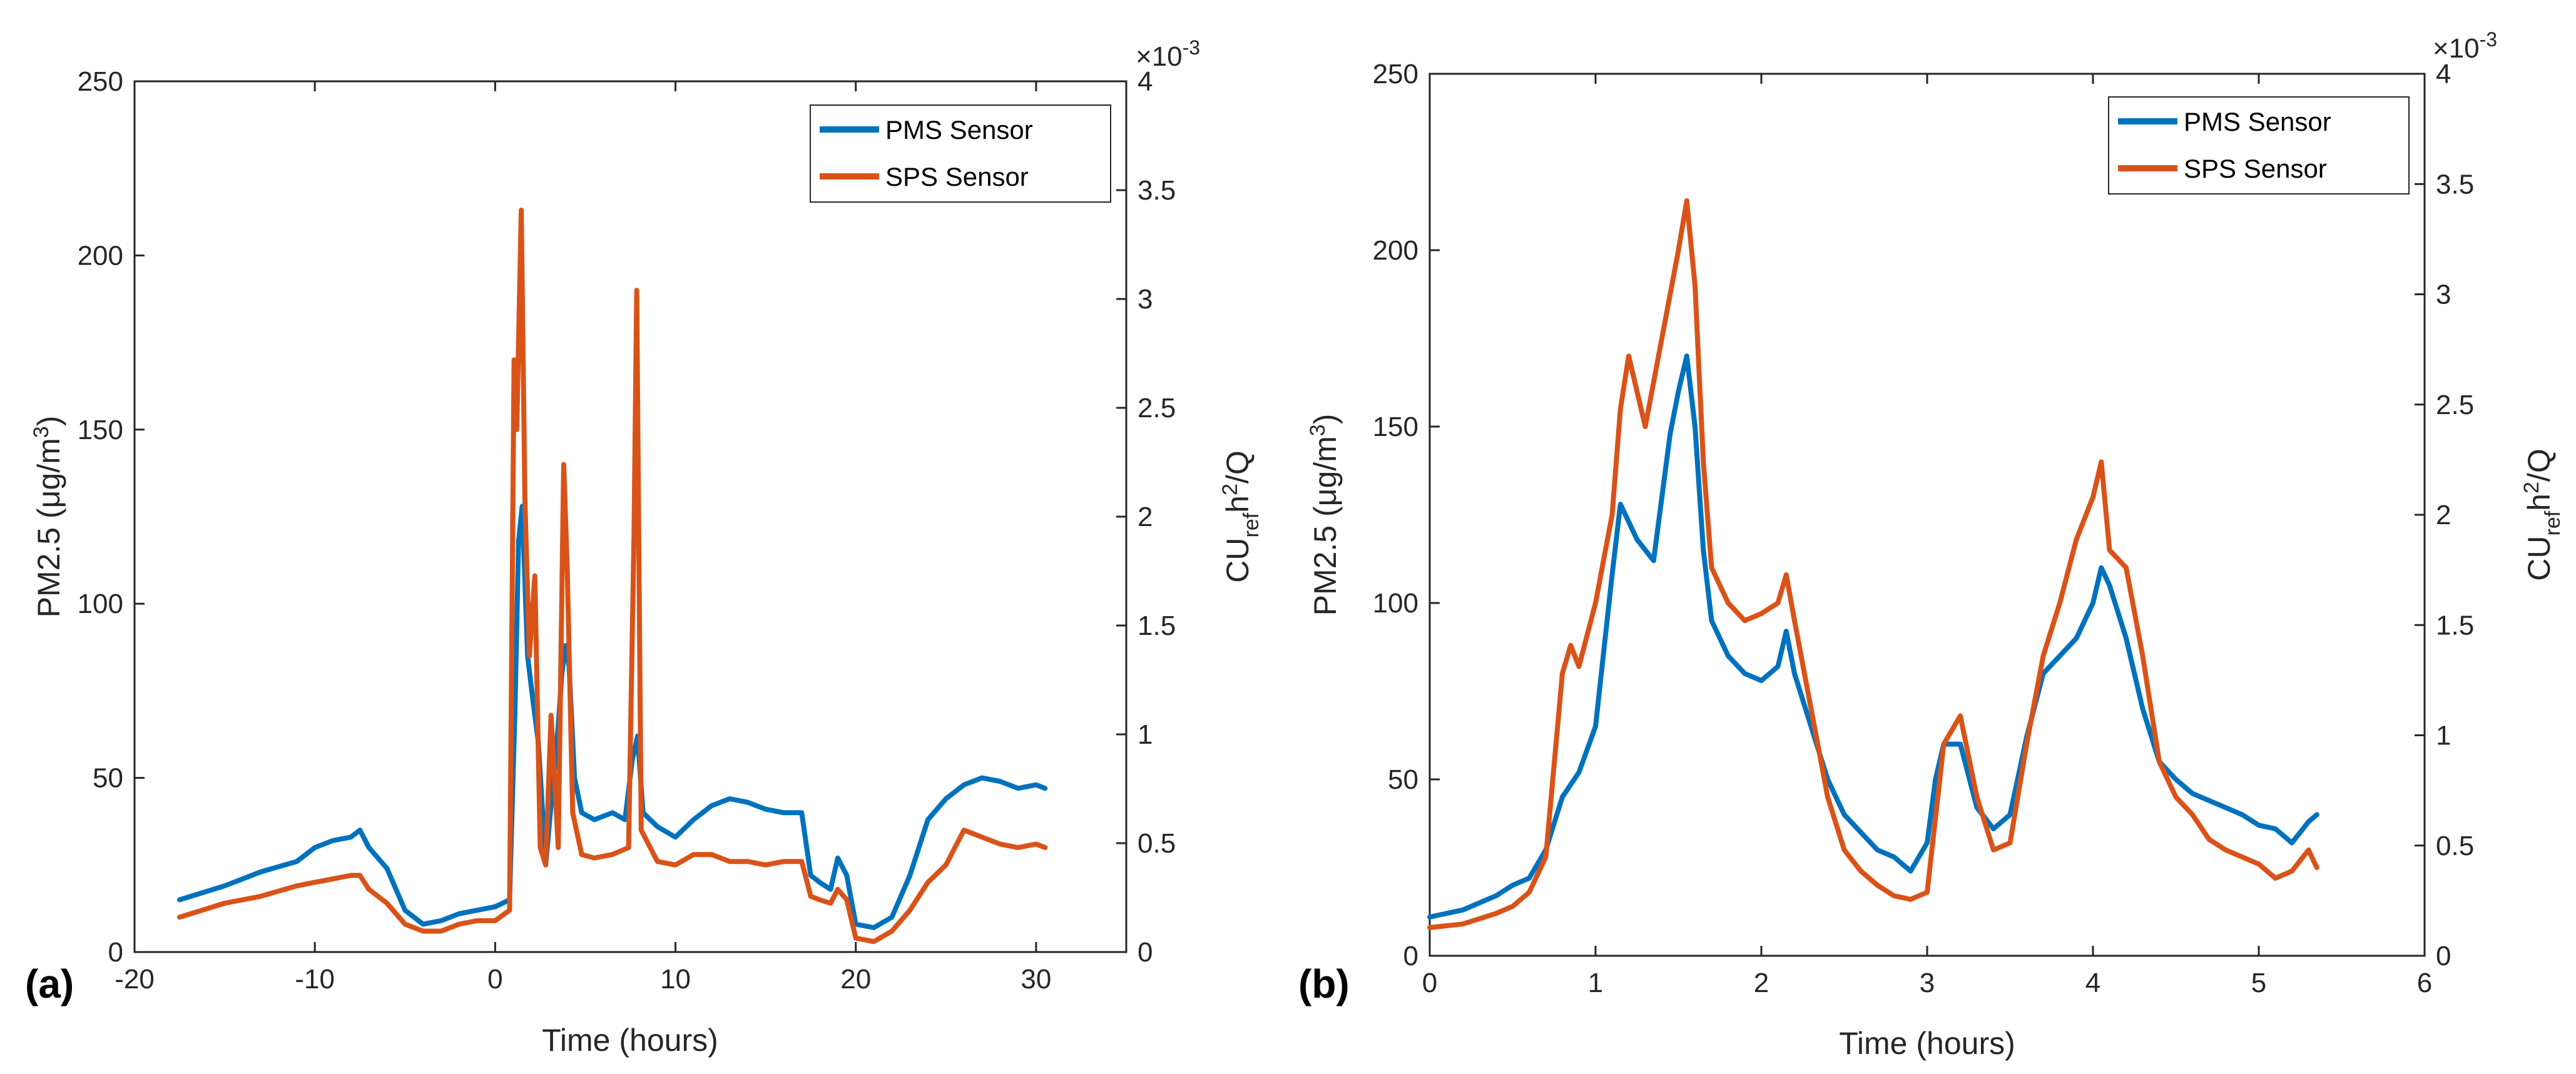  I want to click on y-tick-labels-b: 0 50 100 150 200 250, so click(1407, 515).